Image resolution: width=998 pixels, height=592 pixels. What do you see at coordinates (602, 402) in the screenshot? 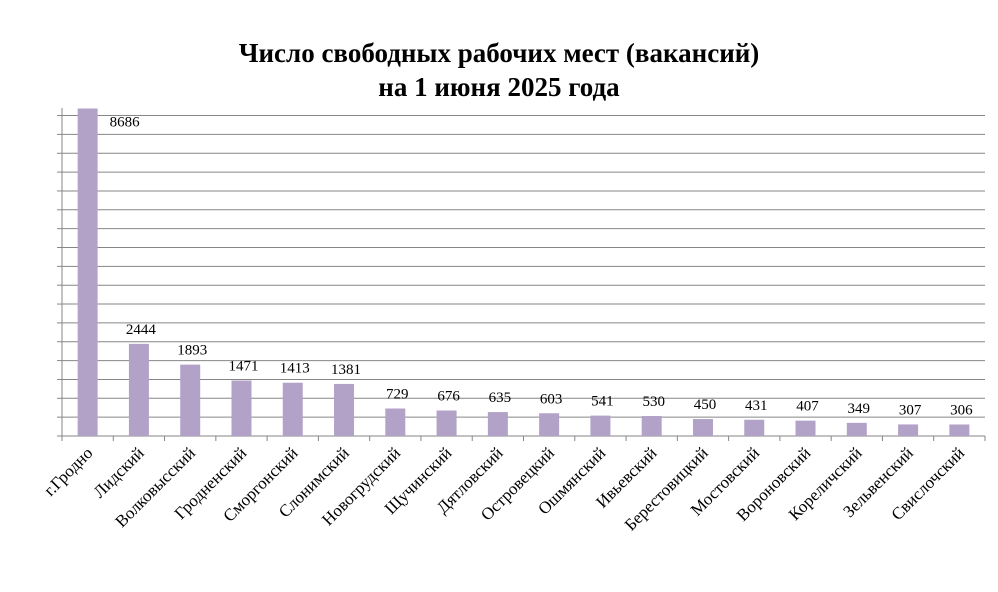
I see `data-label: 541` at bounding box center [602, 402].